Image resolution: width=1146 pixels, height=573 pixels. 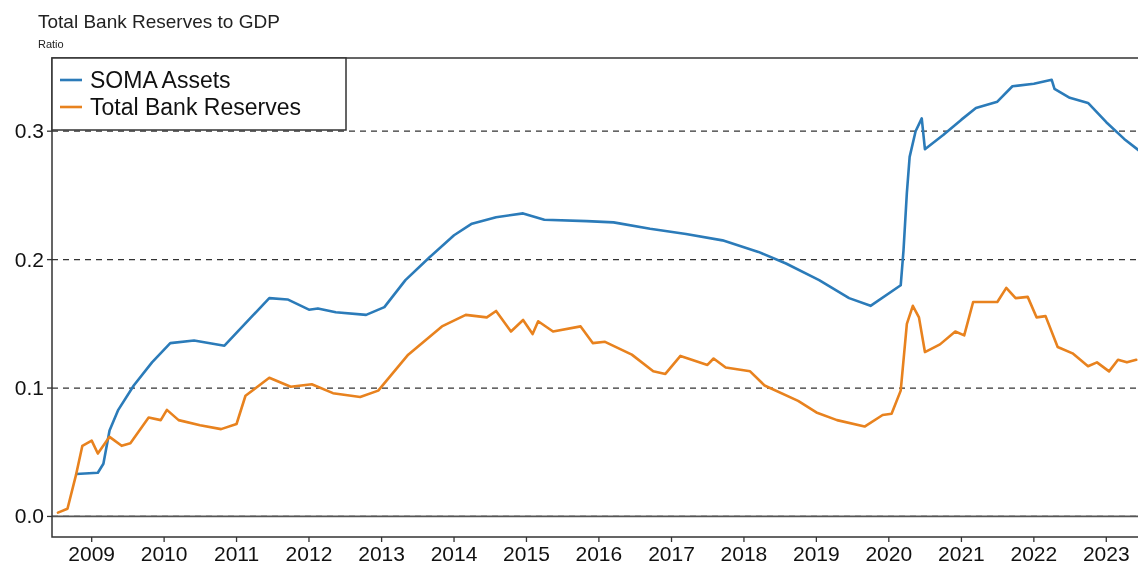 What do you see at coordinates (29, 131) in the screenshot?
I see `y-tick-label: 0.3` at bounding box center [29, 131].